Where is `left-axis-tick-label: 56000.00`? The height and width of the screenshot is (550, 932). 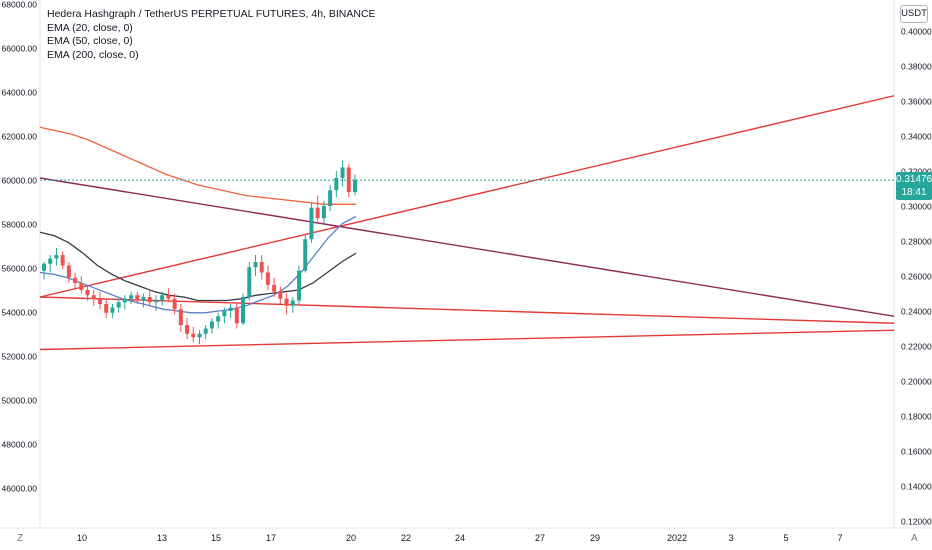 left-axis-tick-label: 56000.00 is located at coordinates (20, 269).